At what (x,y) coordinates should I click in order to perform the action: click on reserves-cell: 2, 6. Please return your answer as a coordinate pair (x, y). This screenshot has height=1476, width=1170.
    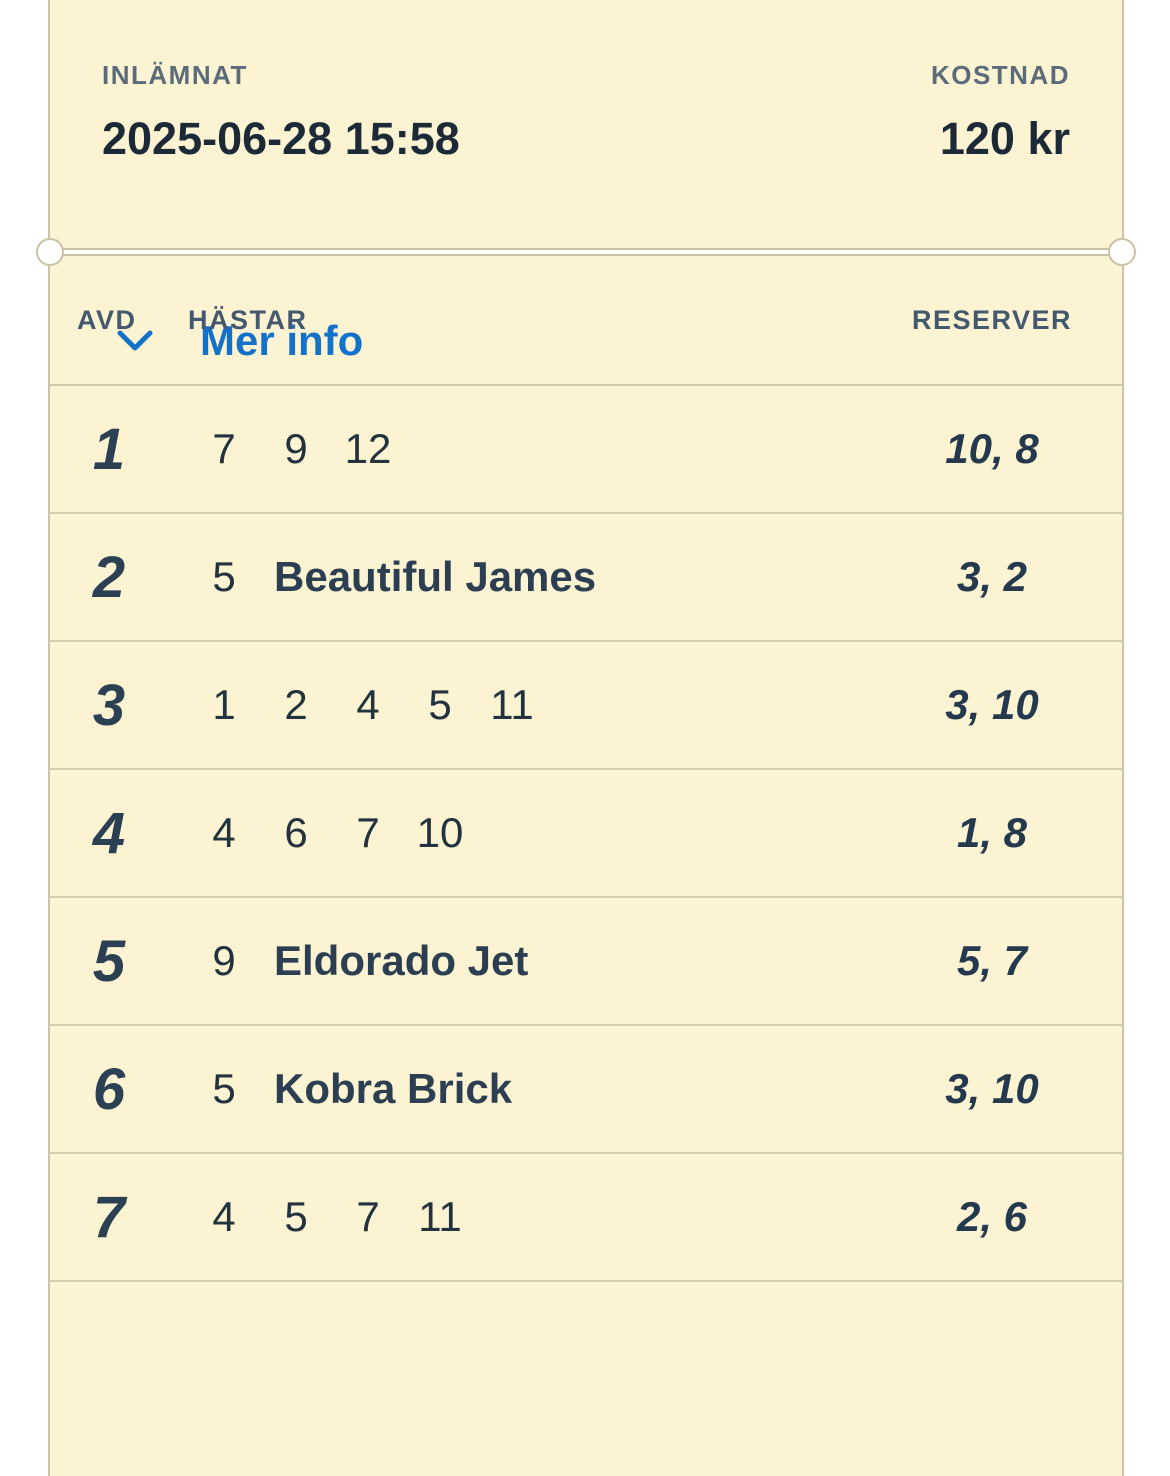
    Looking at the image, I should click on (992, 1216).